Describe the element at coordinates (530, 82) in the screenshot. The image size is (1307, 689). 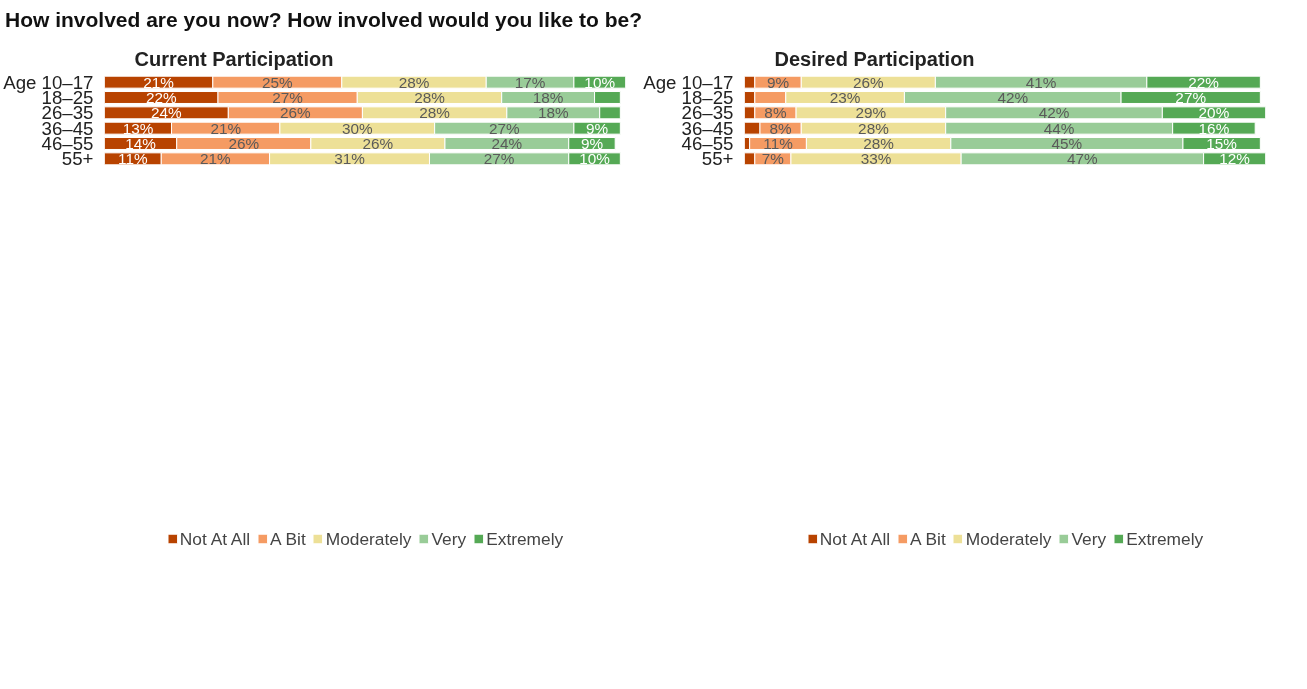
I see `data-label: 17%` at that location.